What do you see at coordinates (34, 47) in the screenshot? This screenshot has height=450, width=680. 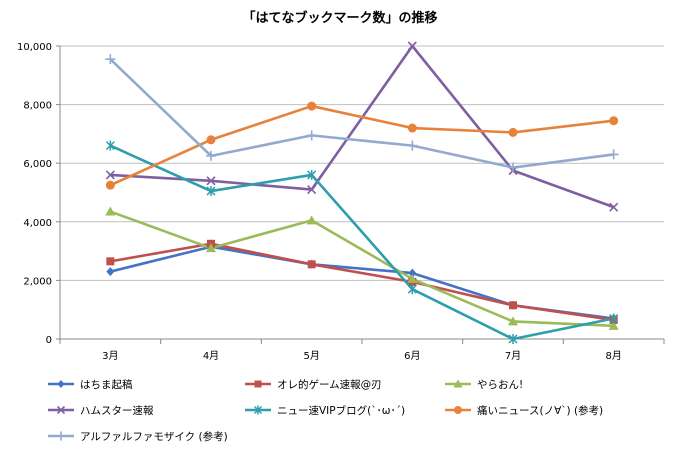 I see `y-tick-label: 10,000` at bounding box center [34, 47].